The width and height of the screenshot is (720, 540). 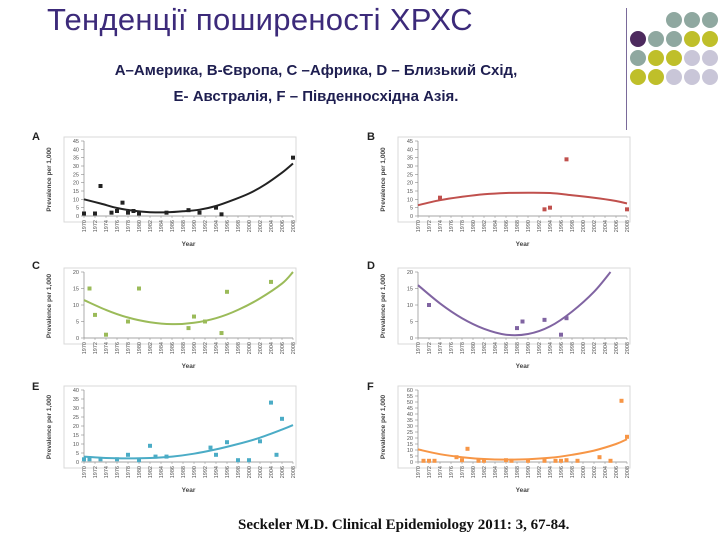 What do you see at coordinates (410, 403) in the screenshot?
I see `y-tick-label: 50` at bounding box center [410, 403].